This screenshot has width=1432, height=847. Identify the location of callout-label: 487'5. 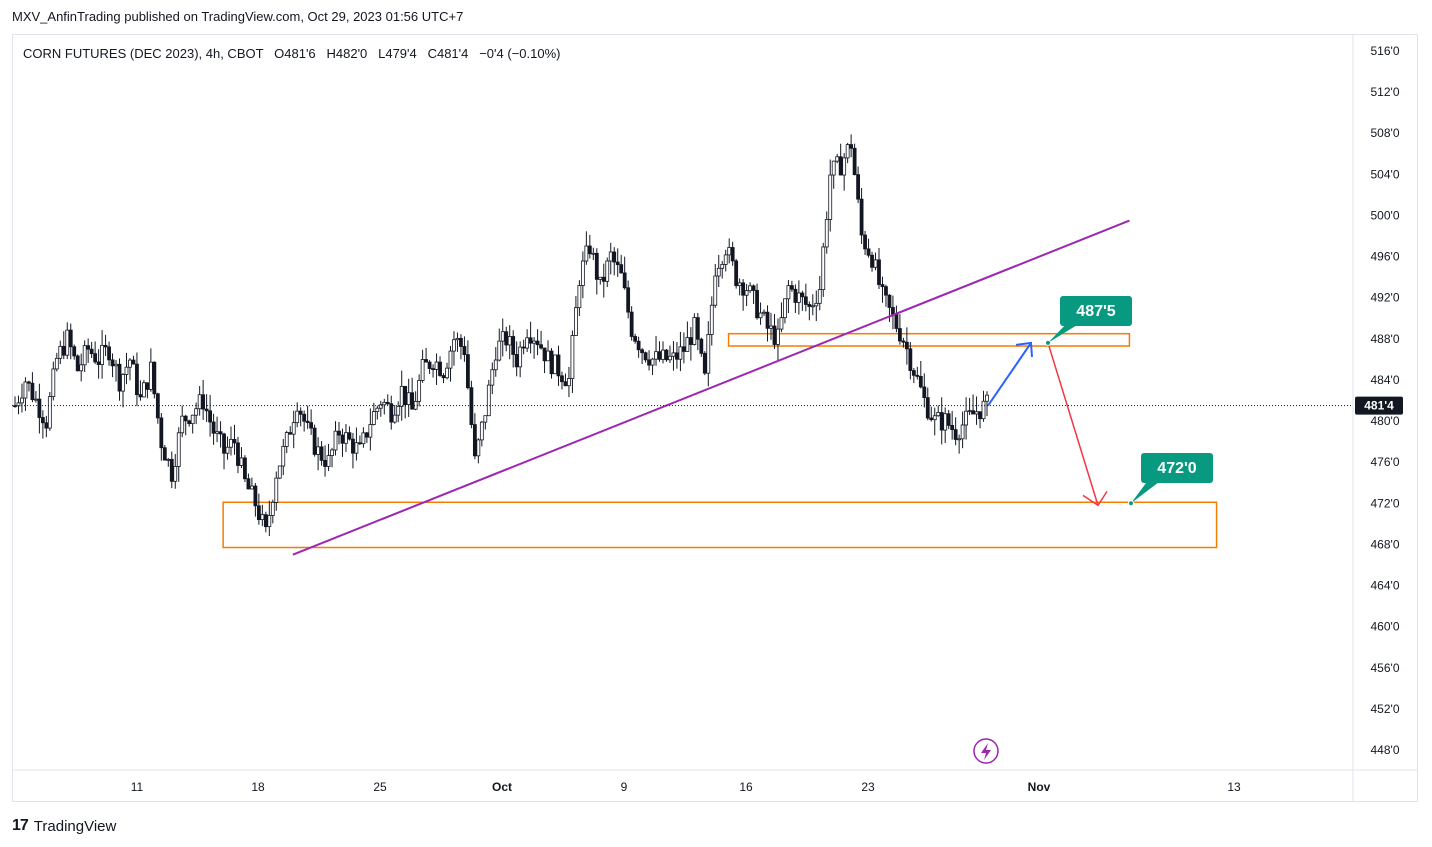
(1096, 311).